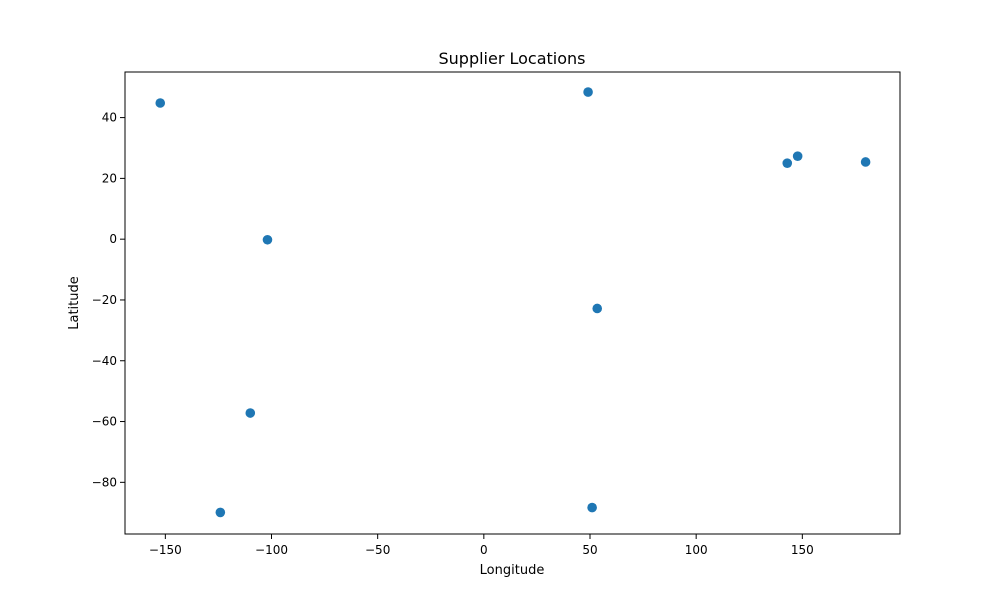  I want to click on x-tick-label: −50, so click(377, 550).